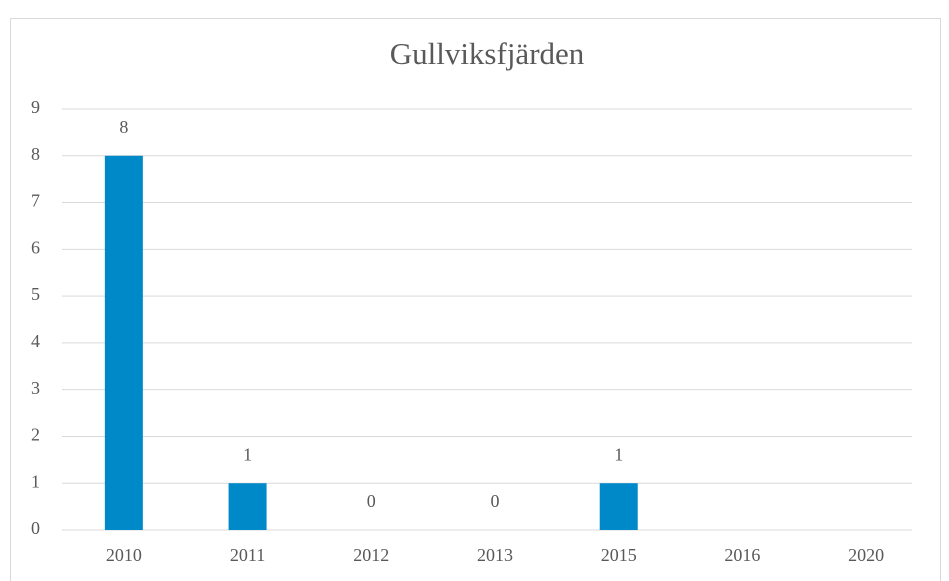 The image size is (949, 581). What do you see at coordinates (124, 555) in the screenshot?
I see `x-tick-label: 2010` at bounding box center [124, 555].